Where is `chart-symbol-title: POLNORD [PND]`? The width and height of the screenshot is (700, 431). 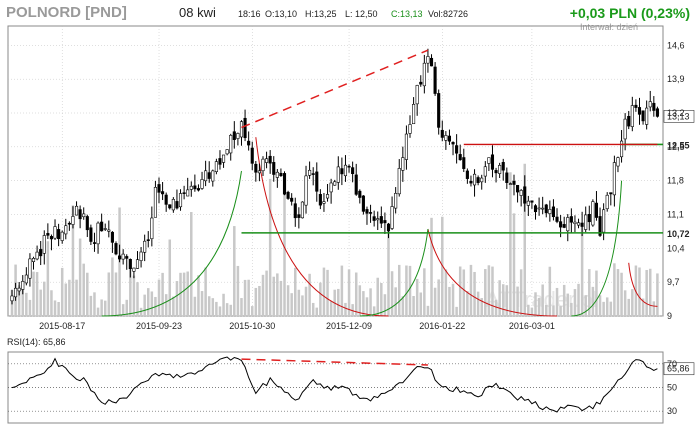 chart-symbol-title: POLNORD [PND] is located at coordinates (66, 12).